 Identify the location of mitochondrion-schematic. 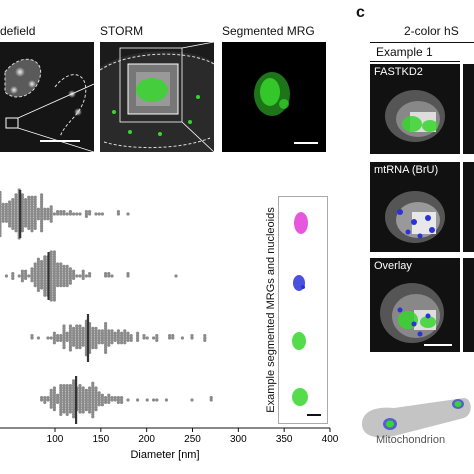
(416, 418).